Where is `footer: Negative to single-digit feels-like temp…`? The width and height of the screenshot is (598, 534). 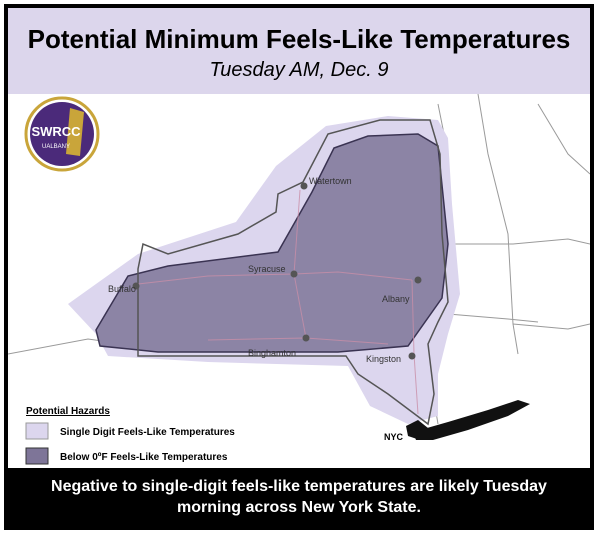
footer: Negative to single-digit feels-like temp… is located at coordinates (299, 497).